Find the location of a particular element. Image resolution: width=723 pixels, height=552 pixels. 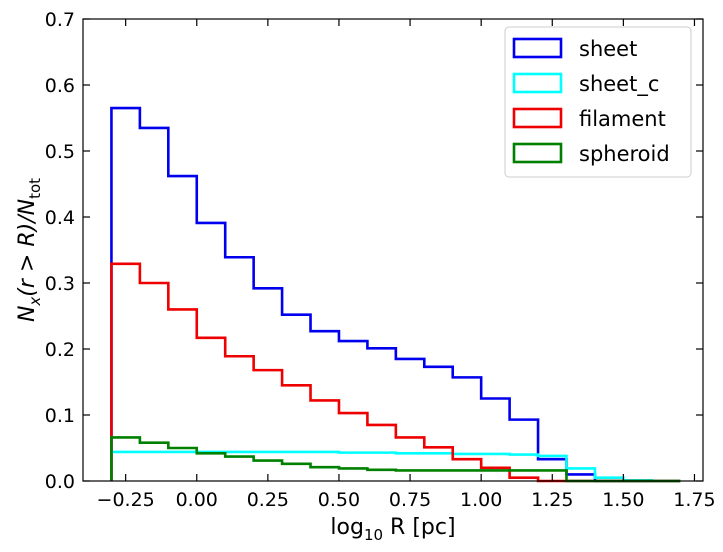

x-tick-label: 0.25 is located at coordinates (268, 500).